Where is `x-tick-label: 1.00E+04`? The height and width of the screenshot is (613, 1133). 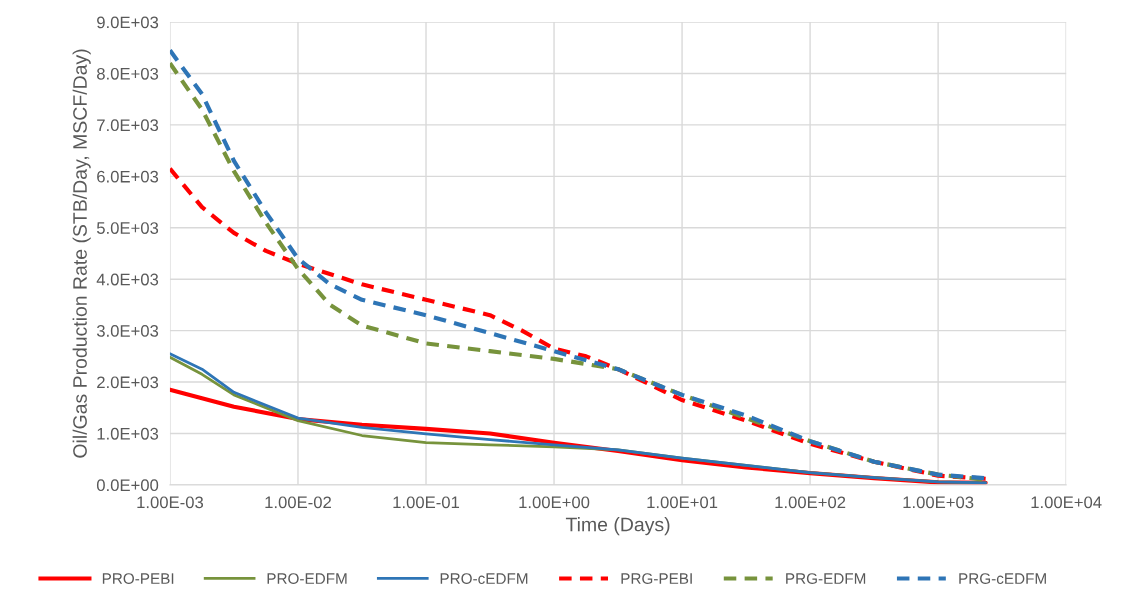 x-tick-label: 1.00E+04 is located at coordinates (1066, 502).